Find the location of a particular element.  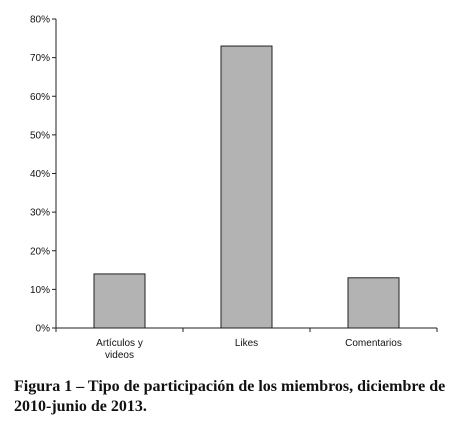

y-axis: 0% 10% 20% 30% 40% 50% 60% 70% 80% is located at coordinates (43, 175).